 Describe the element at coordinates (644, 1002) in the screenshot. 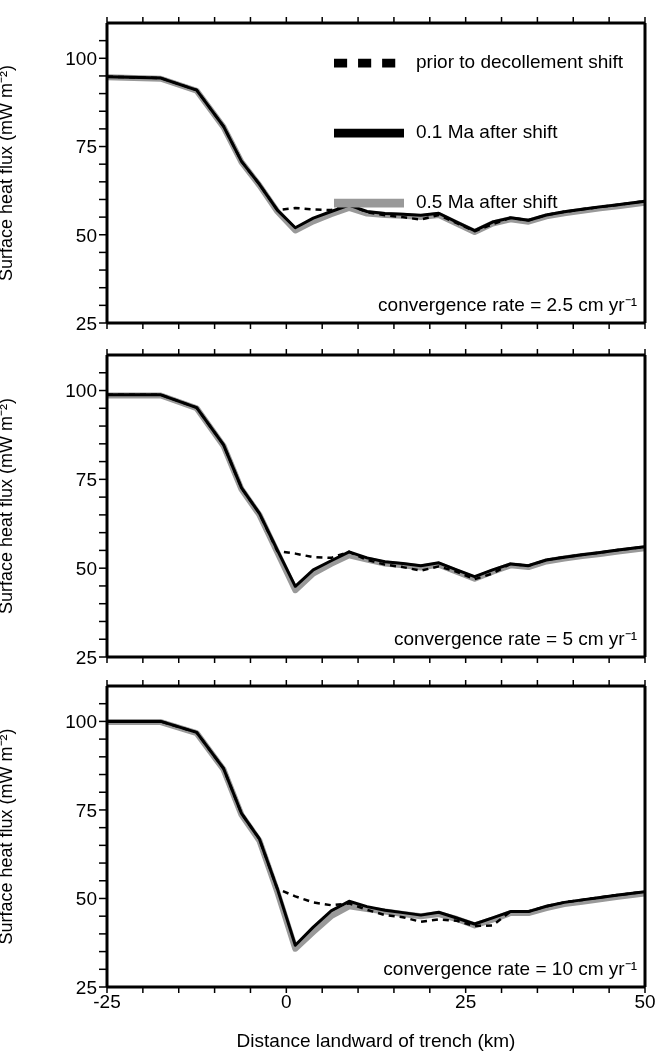

I see `x-tick-label: 50` at that location.